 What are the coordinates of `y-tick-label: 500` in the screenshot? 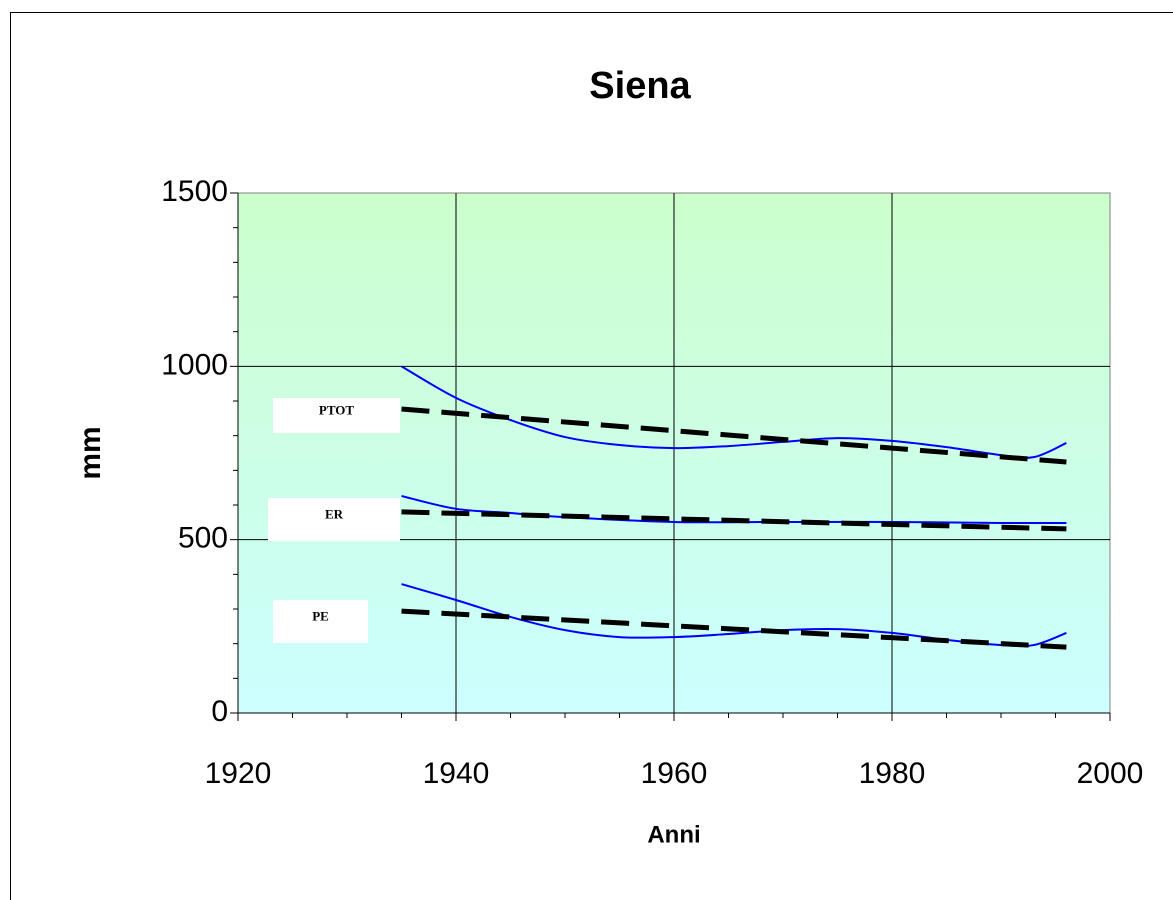 It's located at (203, 538).